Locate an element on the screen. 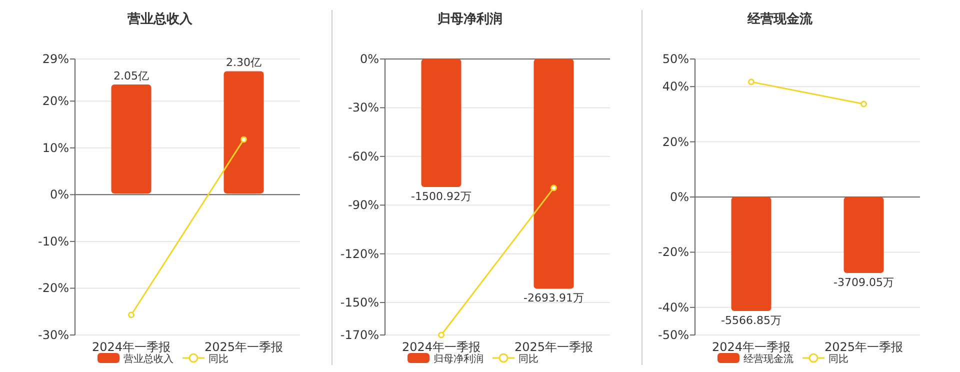 The width and height of the screenshot is (960, 372). y-tick-label: -120% is located at coordinates (359, 253).